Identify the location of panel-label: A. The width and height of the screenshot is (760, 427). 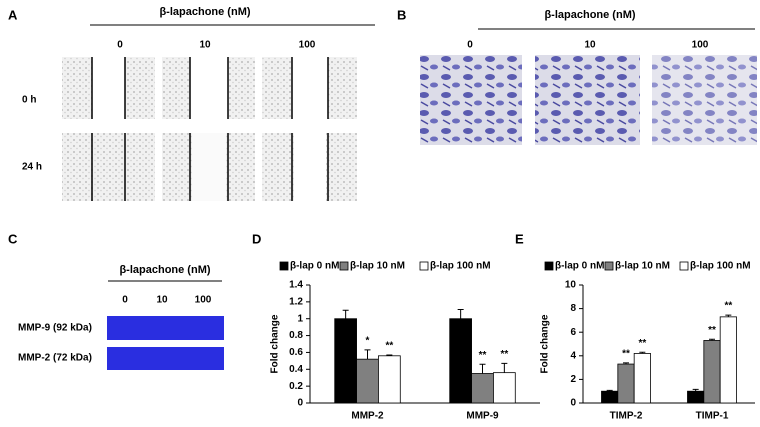
(13, 14).